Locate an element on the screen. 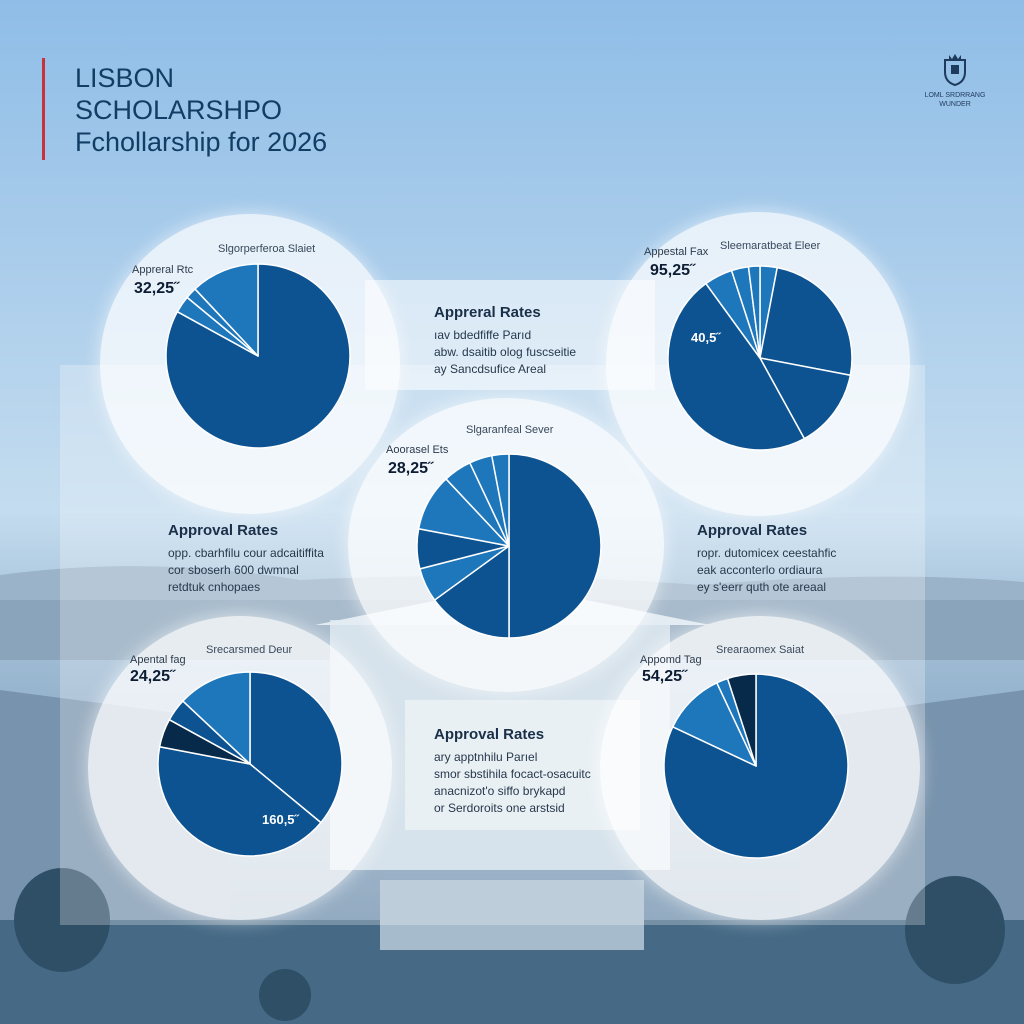 The width and height of the screenshot is (1024, 1024). info-4-line-1: ary apptnhilu Parıel is located at coordinates (486, 757).